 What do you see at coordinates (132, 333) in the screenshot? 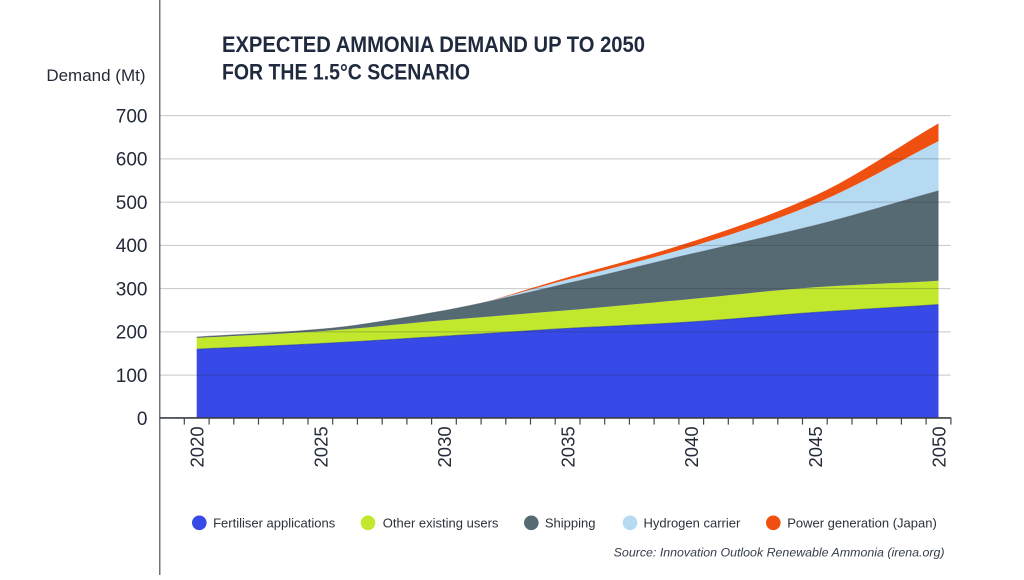
I see `svg-text: 200` at bounding box center [132, 333].